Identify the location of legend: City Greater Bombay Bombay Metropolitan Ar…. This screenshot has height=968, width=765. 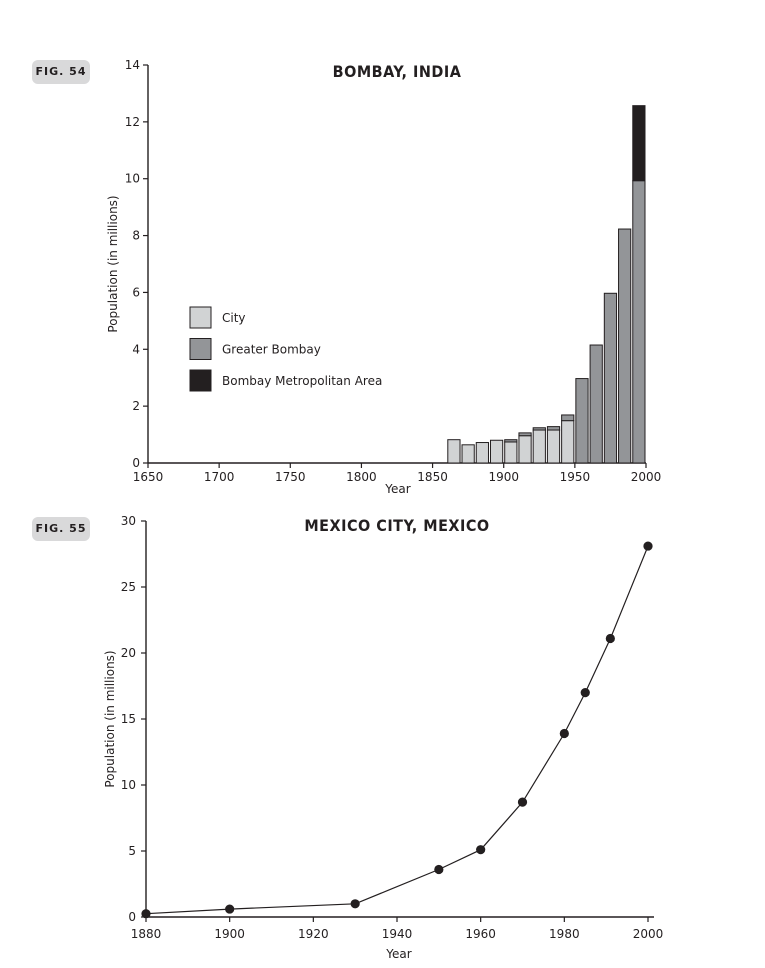
(285, 349).